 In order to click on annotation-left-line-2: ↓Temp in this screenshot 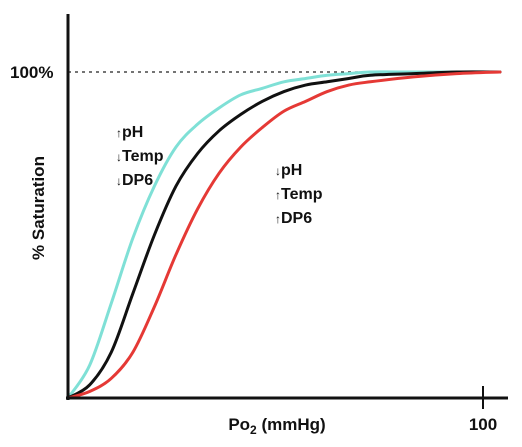, I will do `click(140, 156)`.